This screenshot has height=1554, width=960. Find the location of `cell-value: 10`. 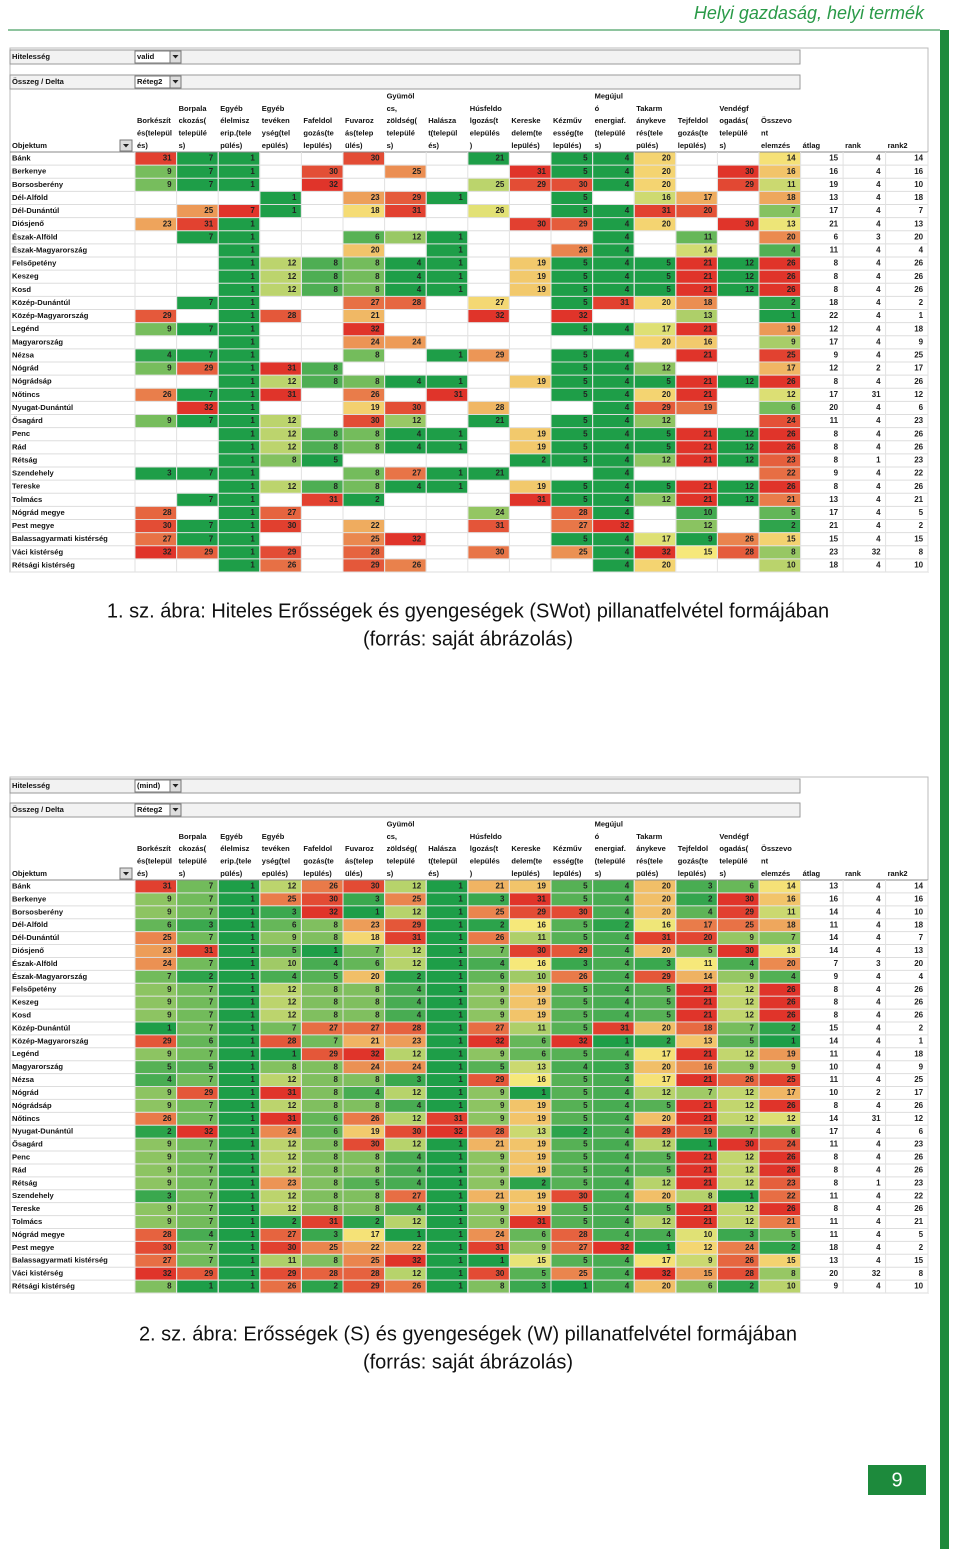

cell-value: 10 is located at coordinates (833, 1092).